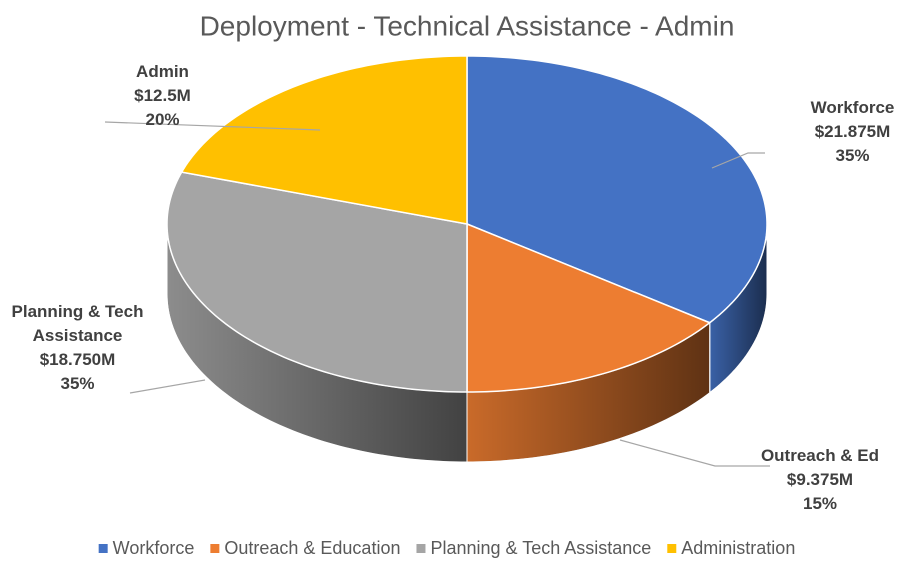 The height and width of the screenshot is (562, 910). I want to click on data-label-value: $21.875M, so click(852, 131).